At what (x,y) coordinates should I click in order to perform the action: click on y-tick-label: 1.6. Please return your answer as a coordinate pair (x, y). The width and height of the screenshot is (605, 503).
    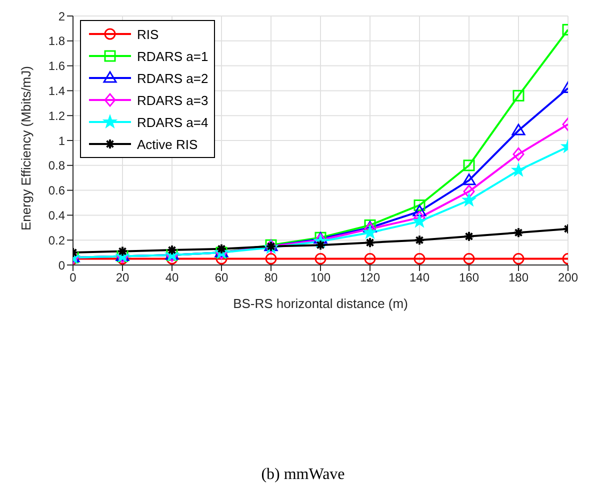
    Looking at the image, I should click on (57, 66).